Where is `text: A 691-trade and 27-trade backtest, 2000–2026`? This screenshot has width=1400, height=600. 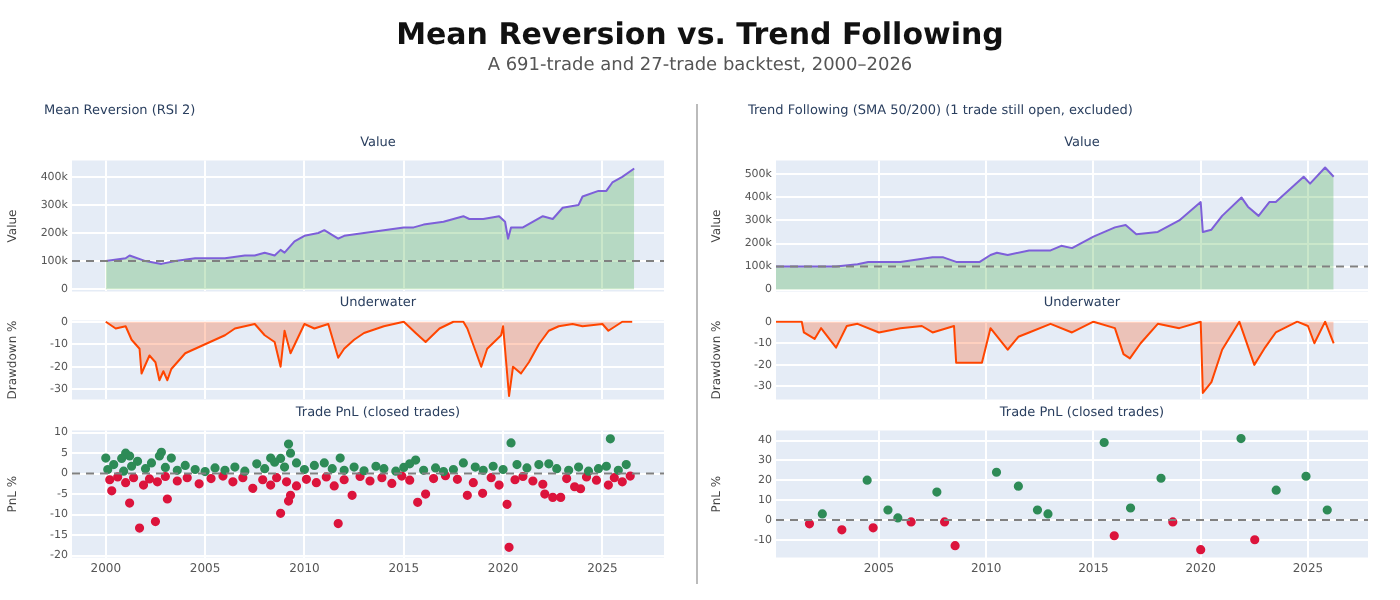 text: A 691-trade and 27-trade backtest, 2000–2026 is located at coordinates (700, 66).